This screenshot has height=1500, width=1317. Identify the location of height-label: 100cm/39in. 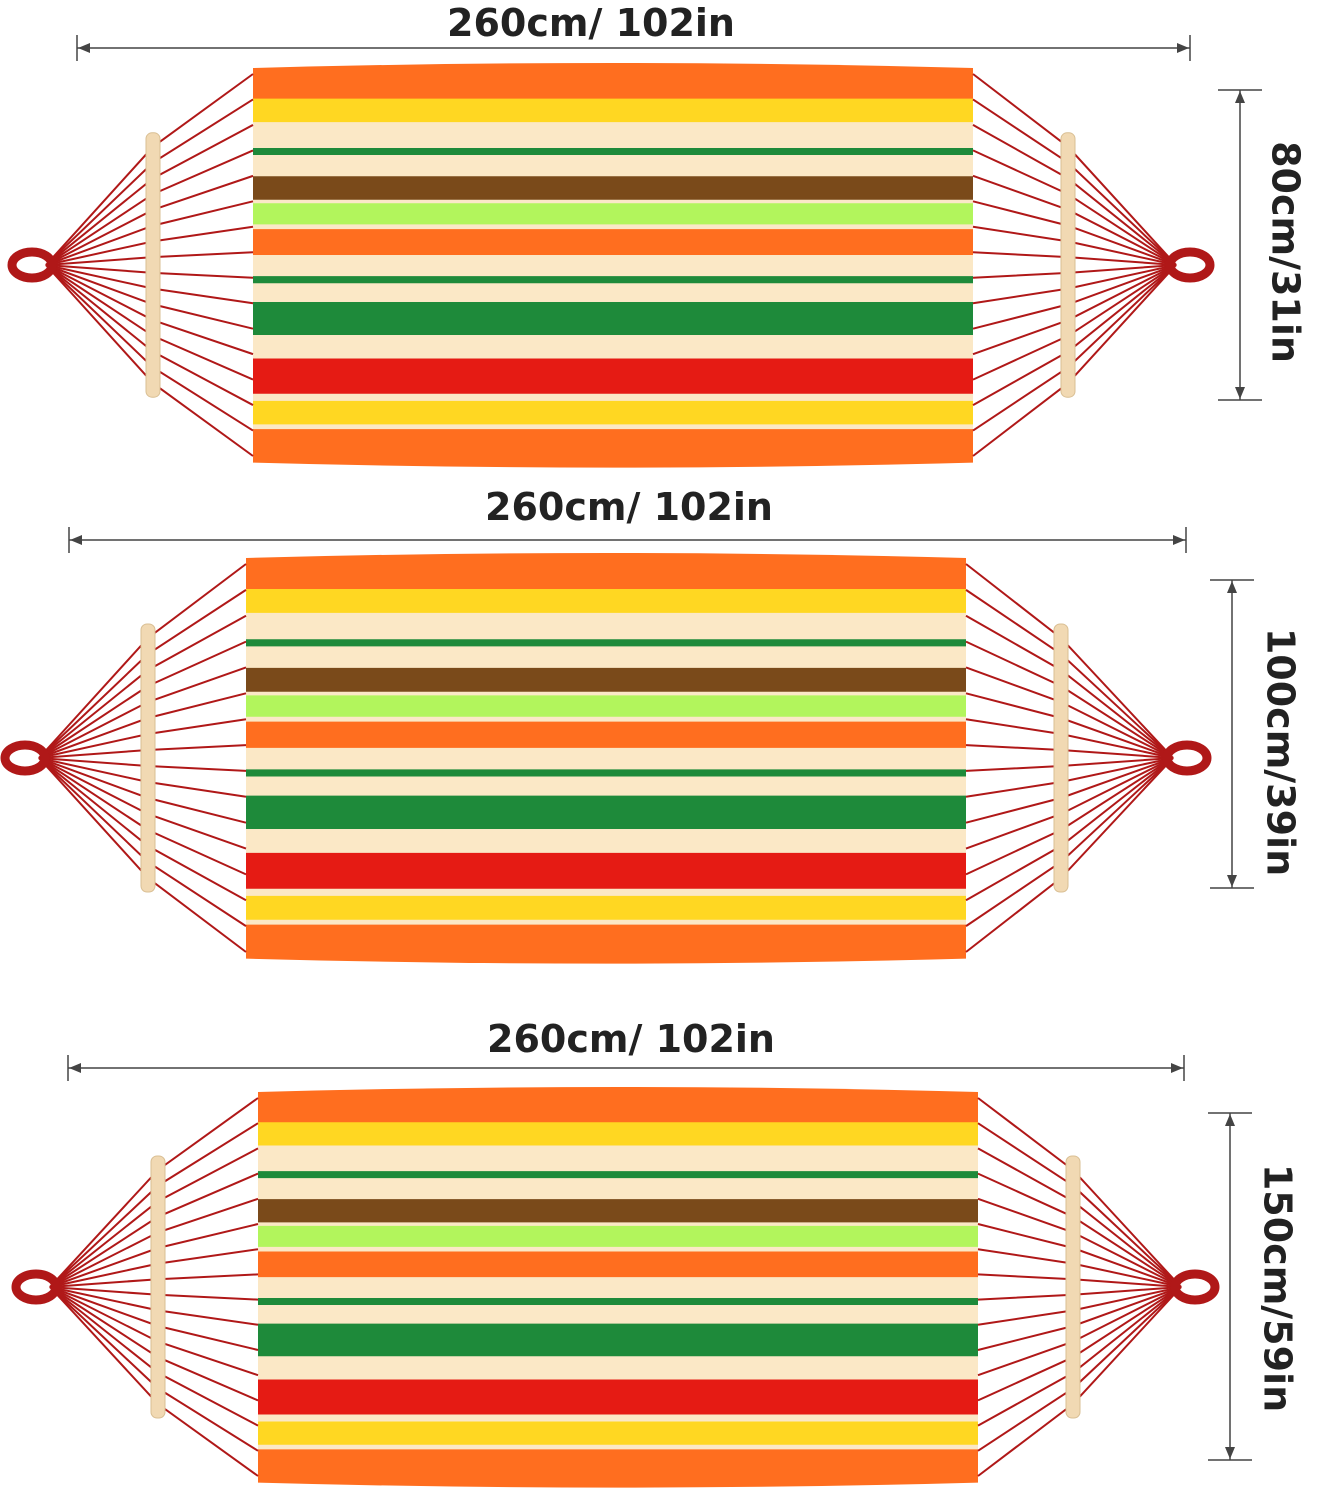
(1281, 752).